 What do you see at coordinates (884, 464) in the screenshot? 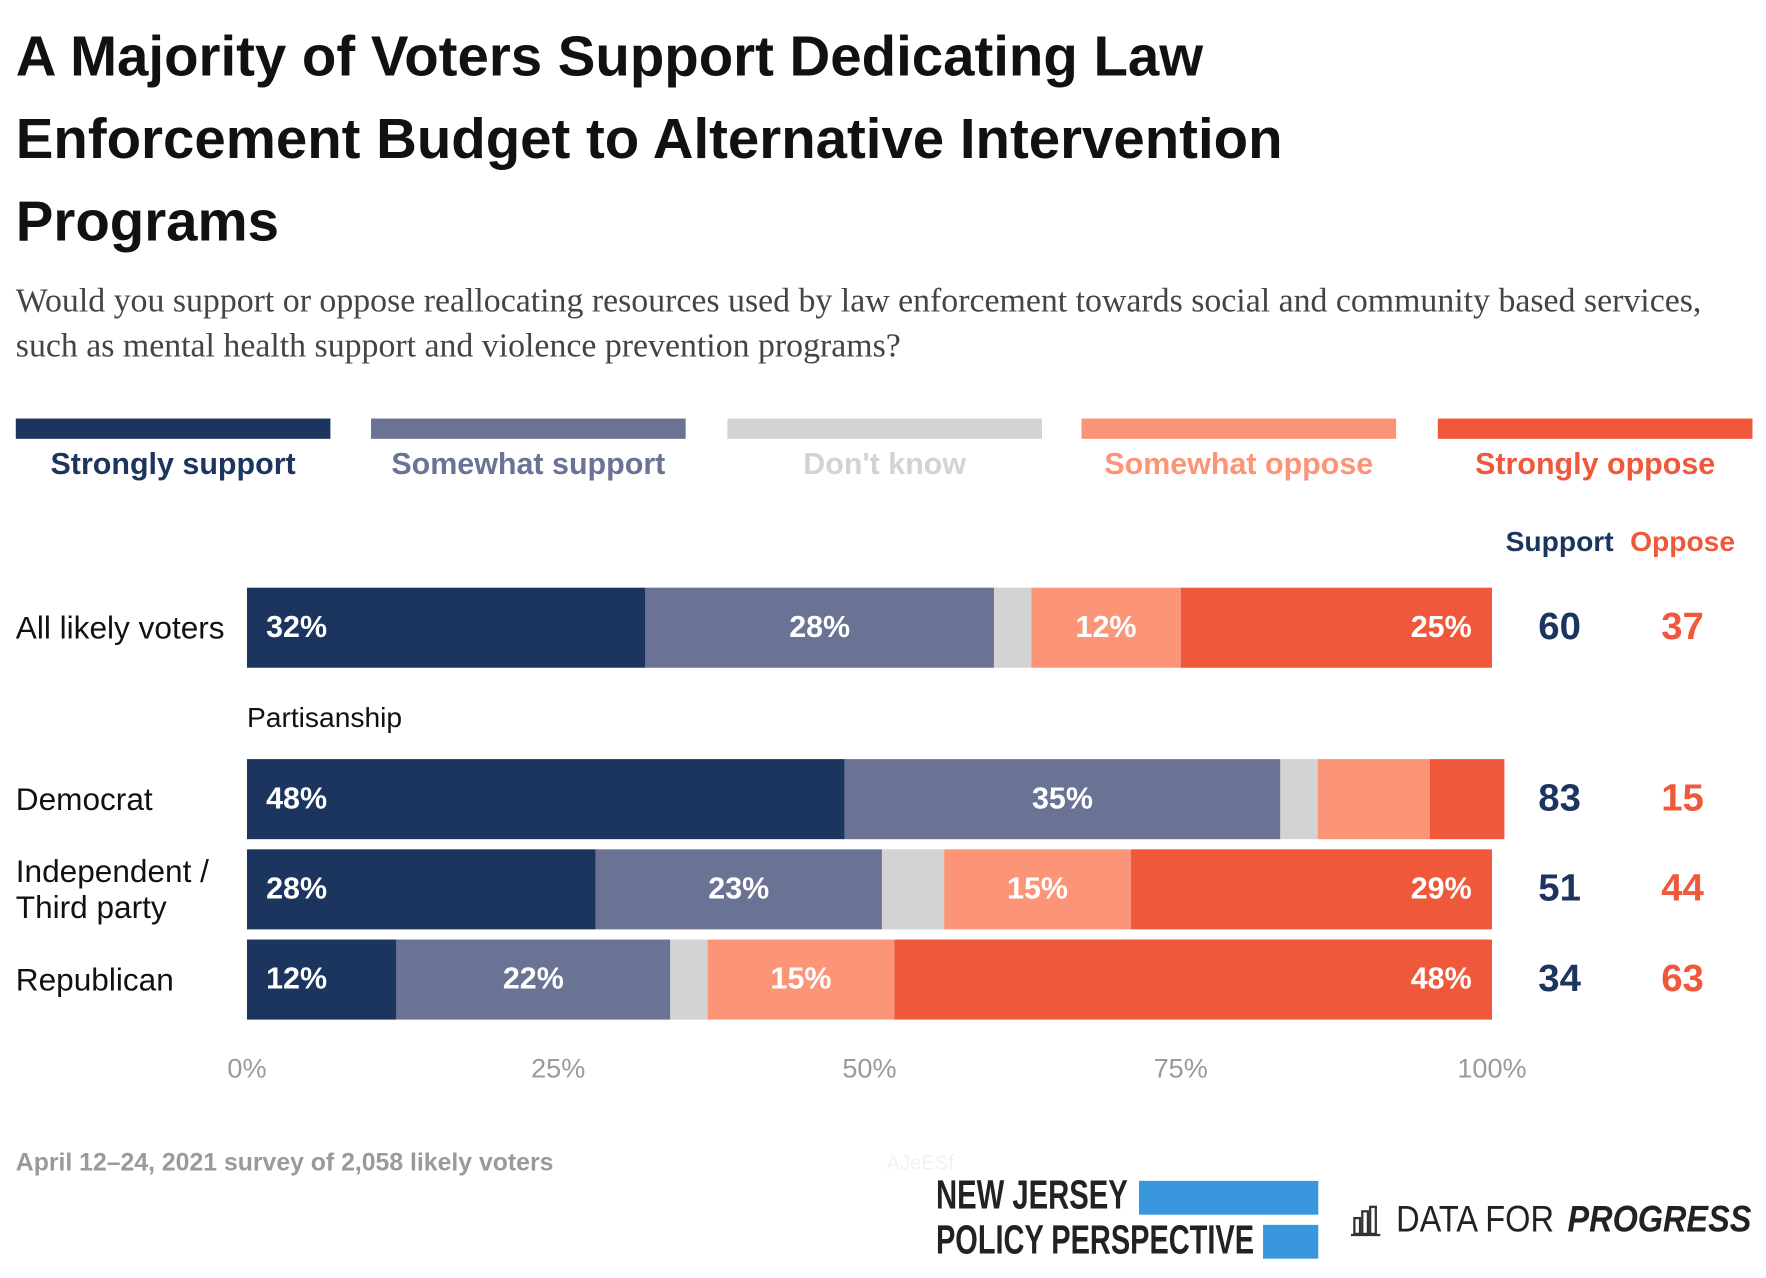
I see `legend-label: Don't know` at bounding box center [884, 464].